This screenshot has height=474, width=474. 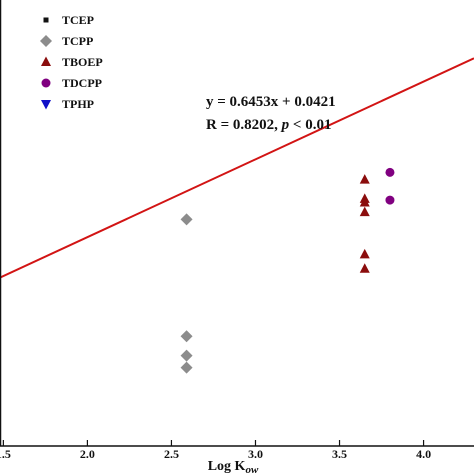 I want to click on legend: TCEP TCPP TBOEP TDCPP TPHP, so click(x=71, y=62).